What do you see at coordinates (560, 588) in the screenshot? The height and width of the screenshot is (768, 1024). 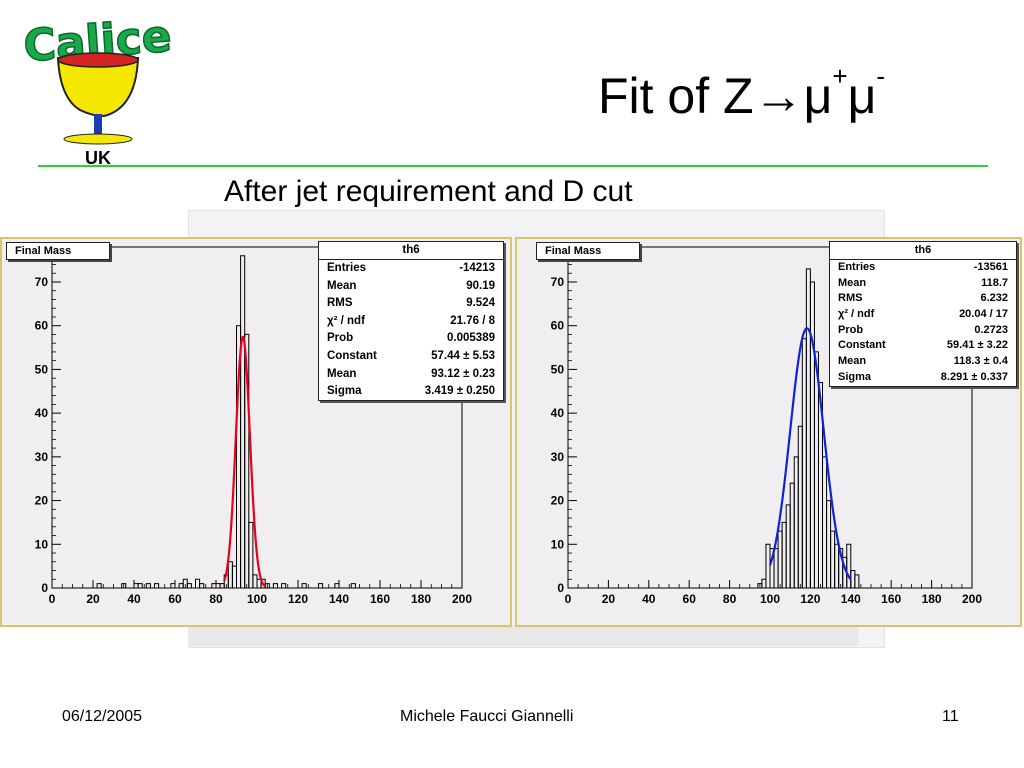 I see `y-tick-label: 0` at bounding box center [560, 588].